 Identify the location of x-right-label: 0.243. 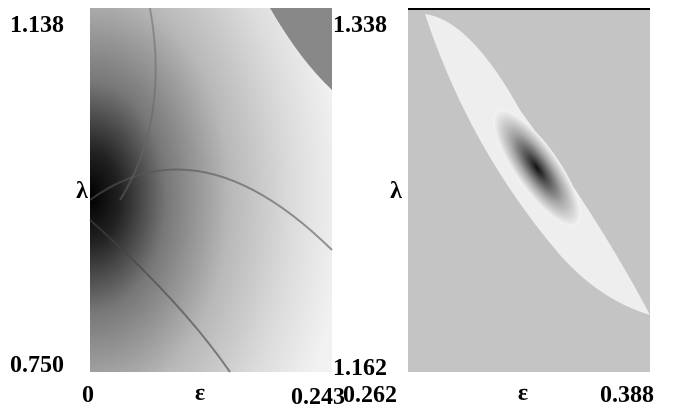
(318, 397).